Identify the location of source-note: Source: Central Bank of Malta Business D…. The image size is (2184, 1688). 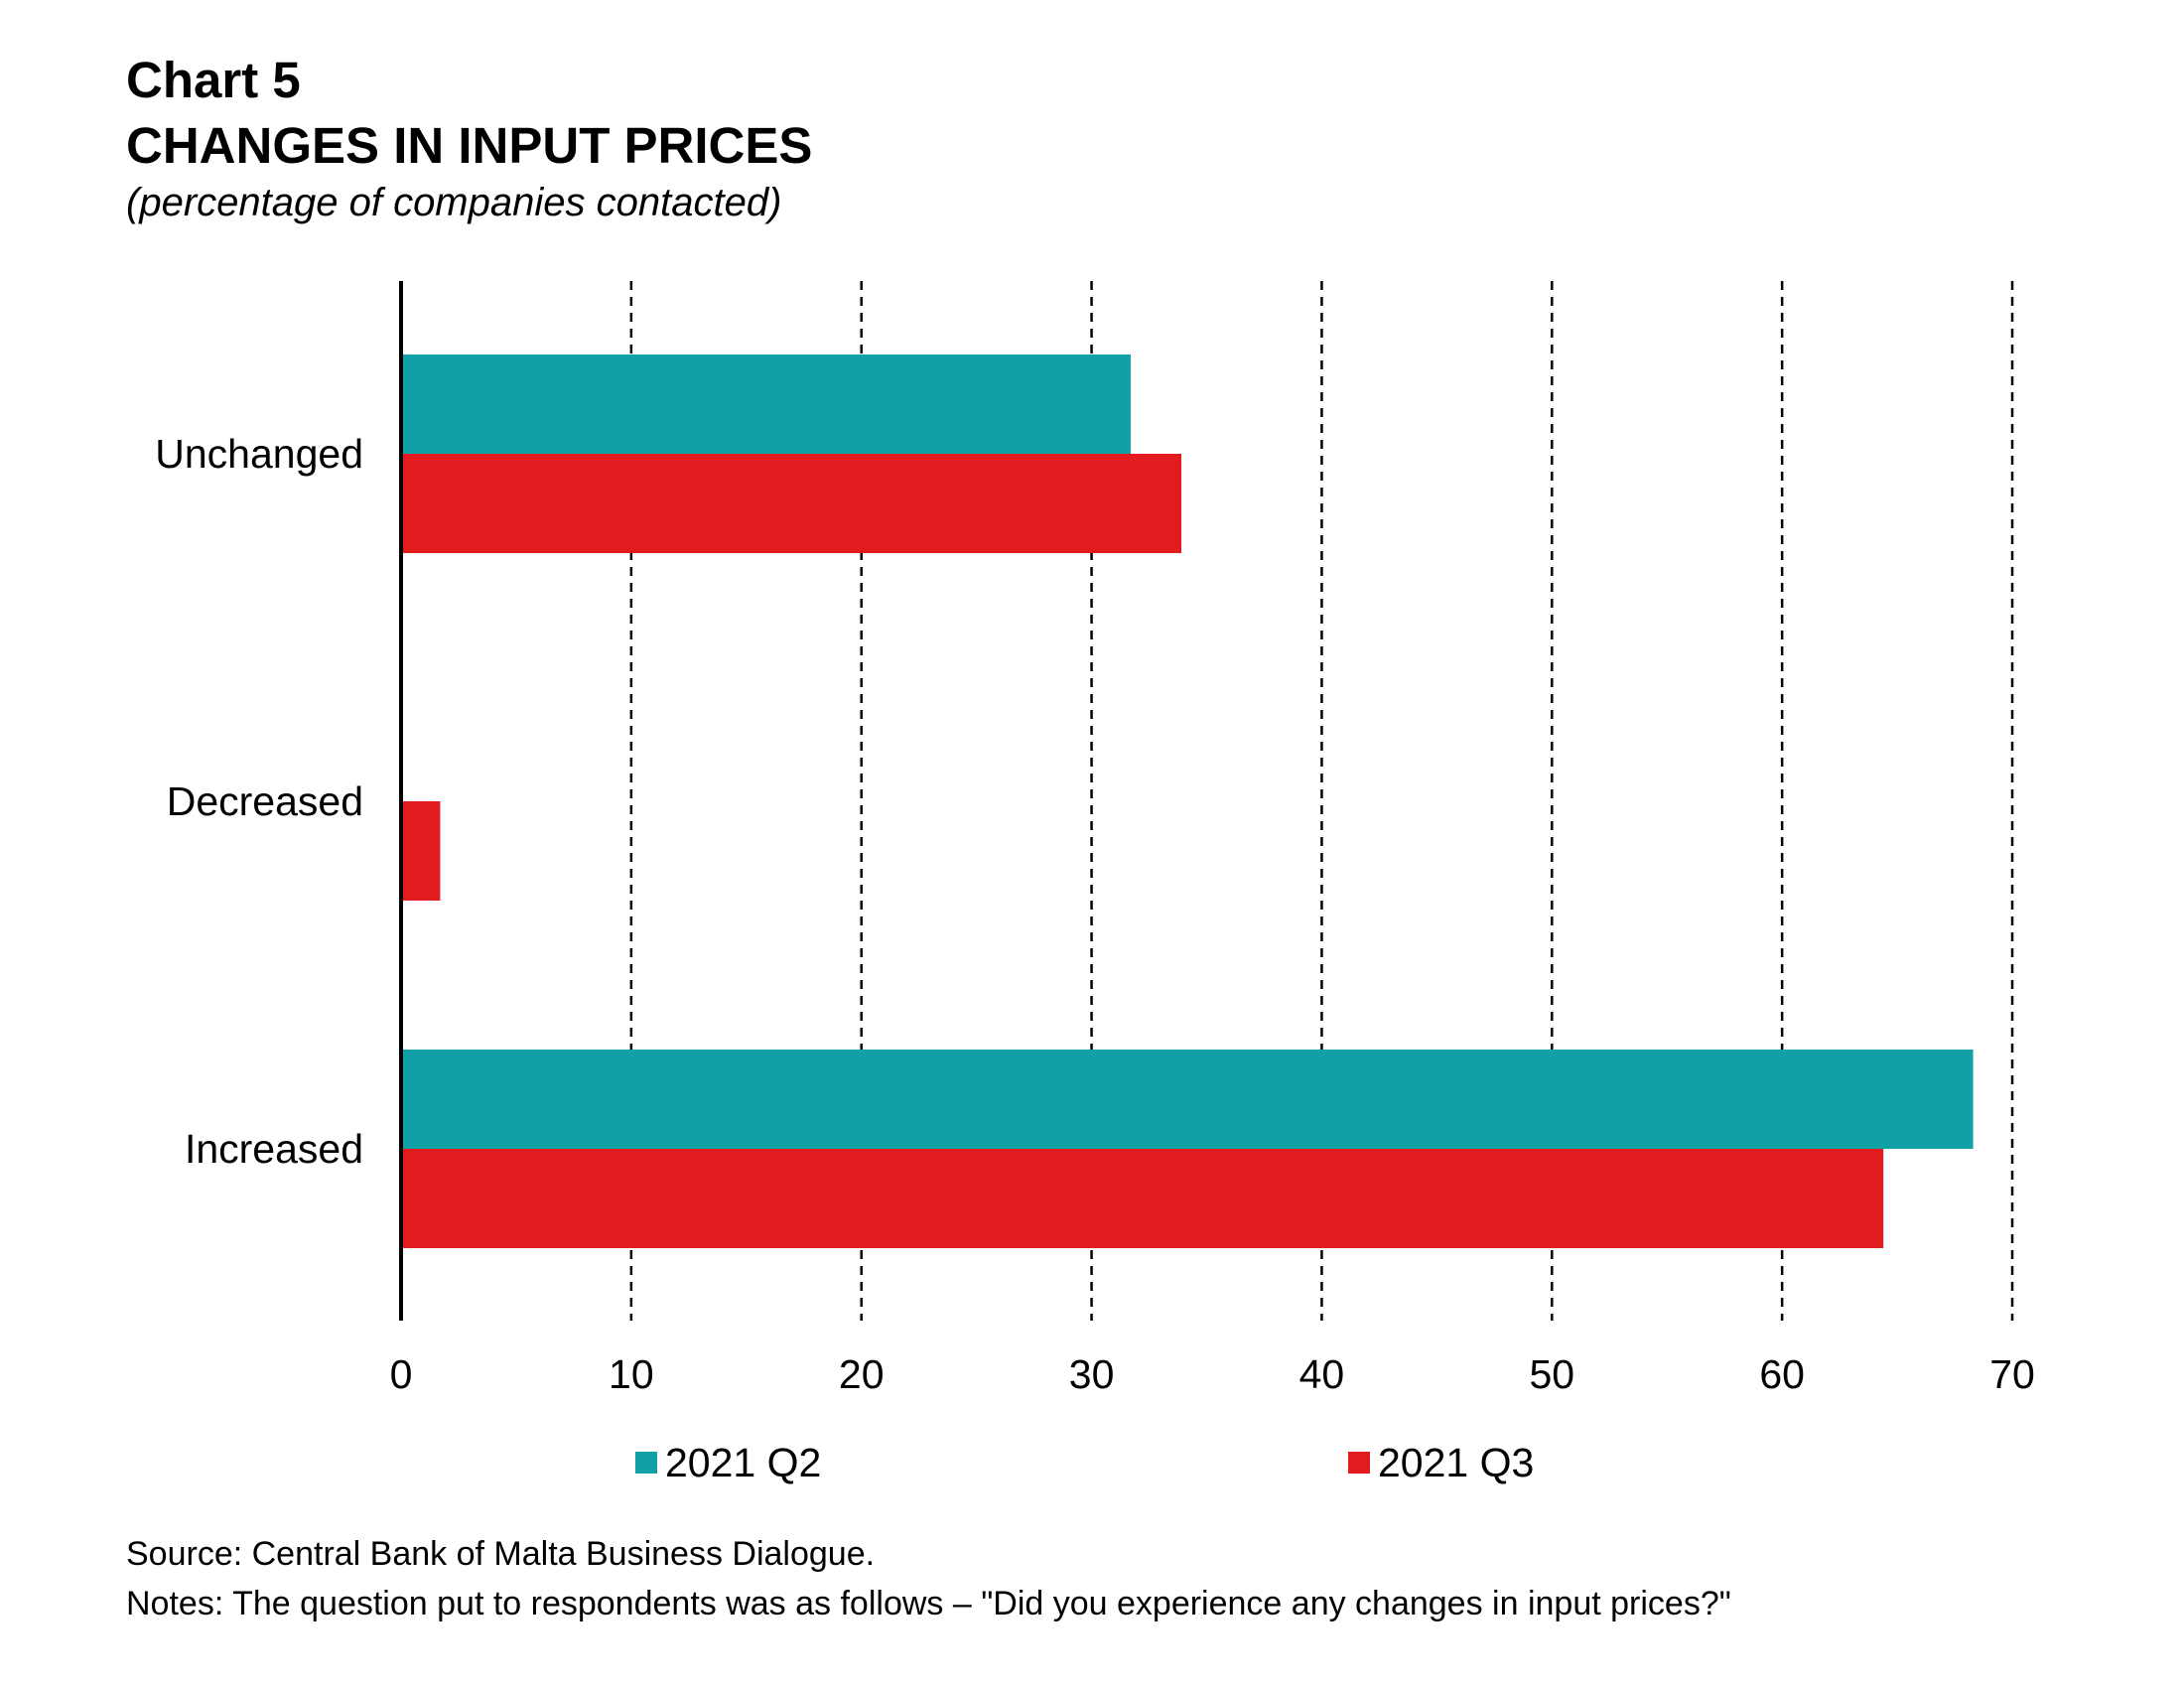
(501, 1554).